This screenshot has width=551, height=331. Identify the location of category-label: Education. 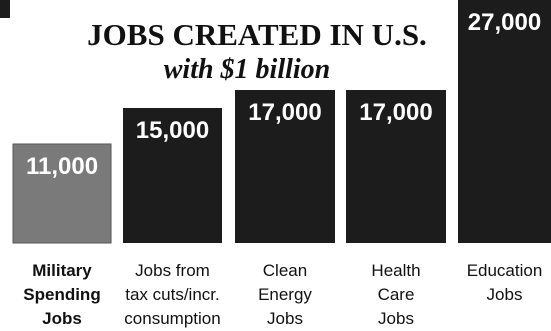
(505, 270).